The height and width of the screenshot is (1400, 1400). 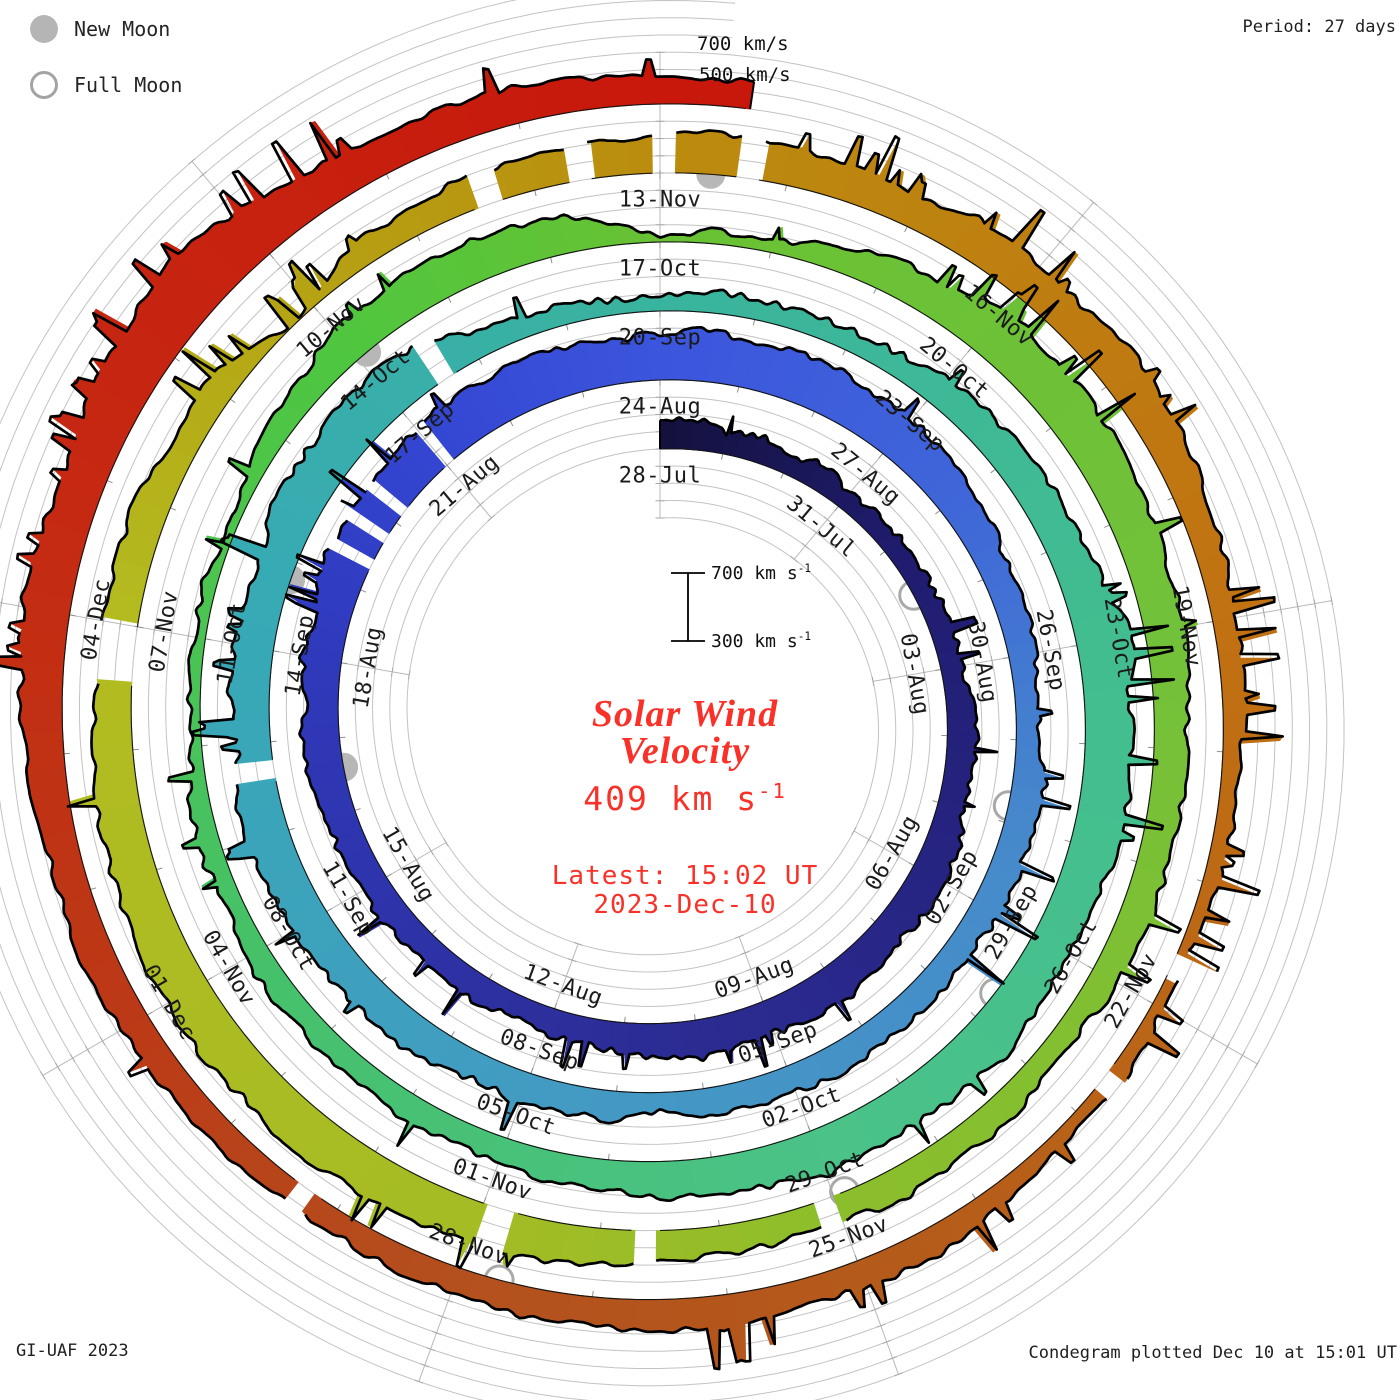 What do you see at coordinates (660, 200) in the screenshot?
I see `date-label: 13-Nov` at bounding box center [660, 200].